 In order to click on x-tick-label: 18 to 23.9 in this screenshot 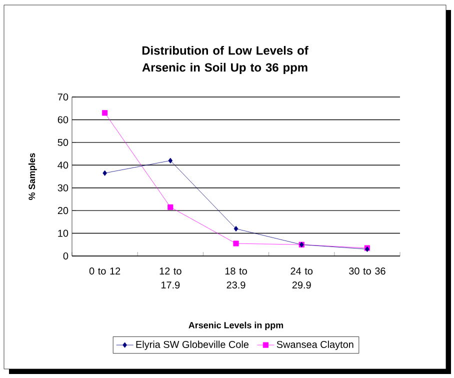, I will do `click(236, 278)`.